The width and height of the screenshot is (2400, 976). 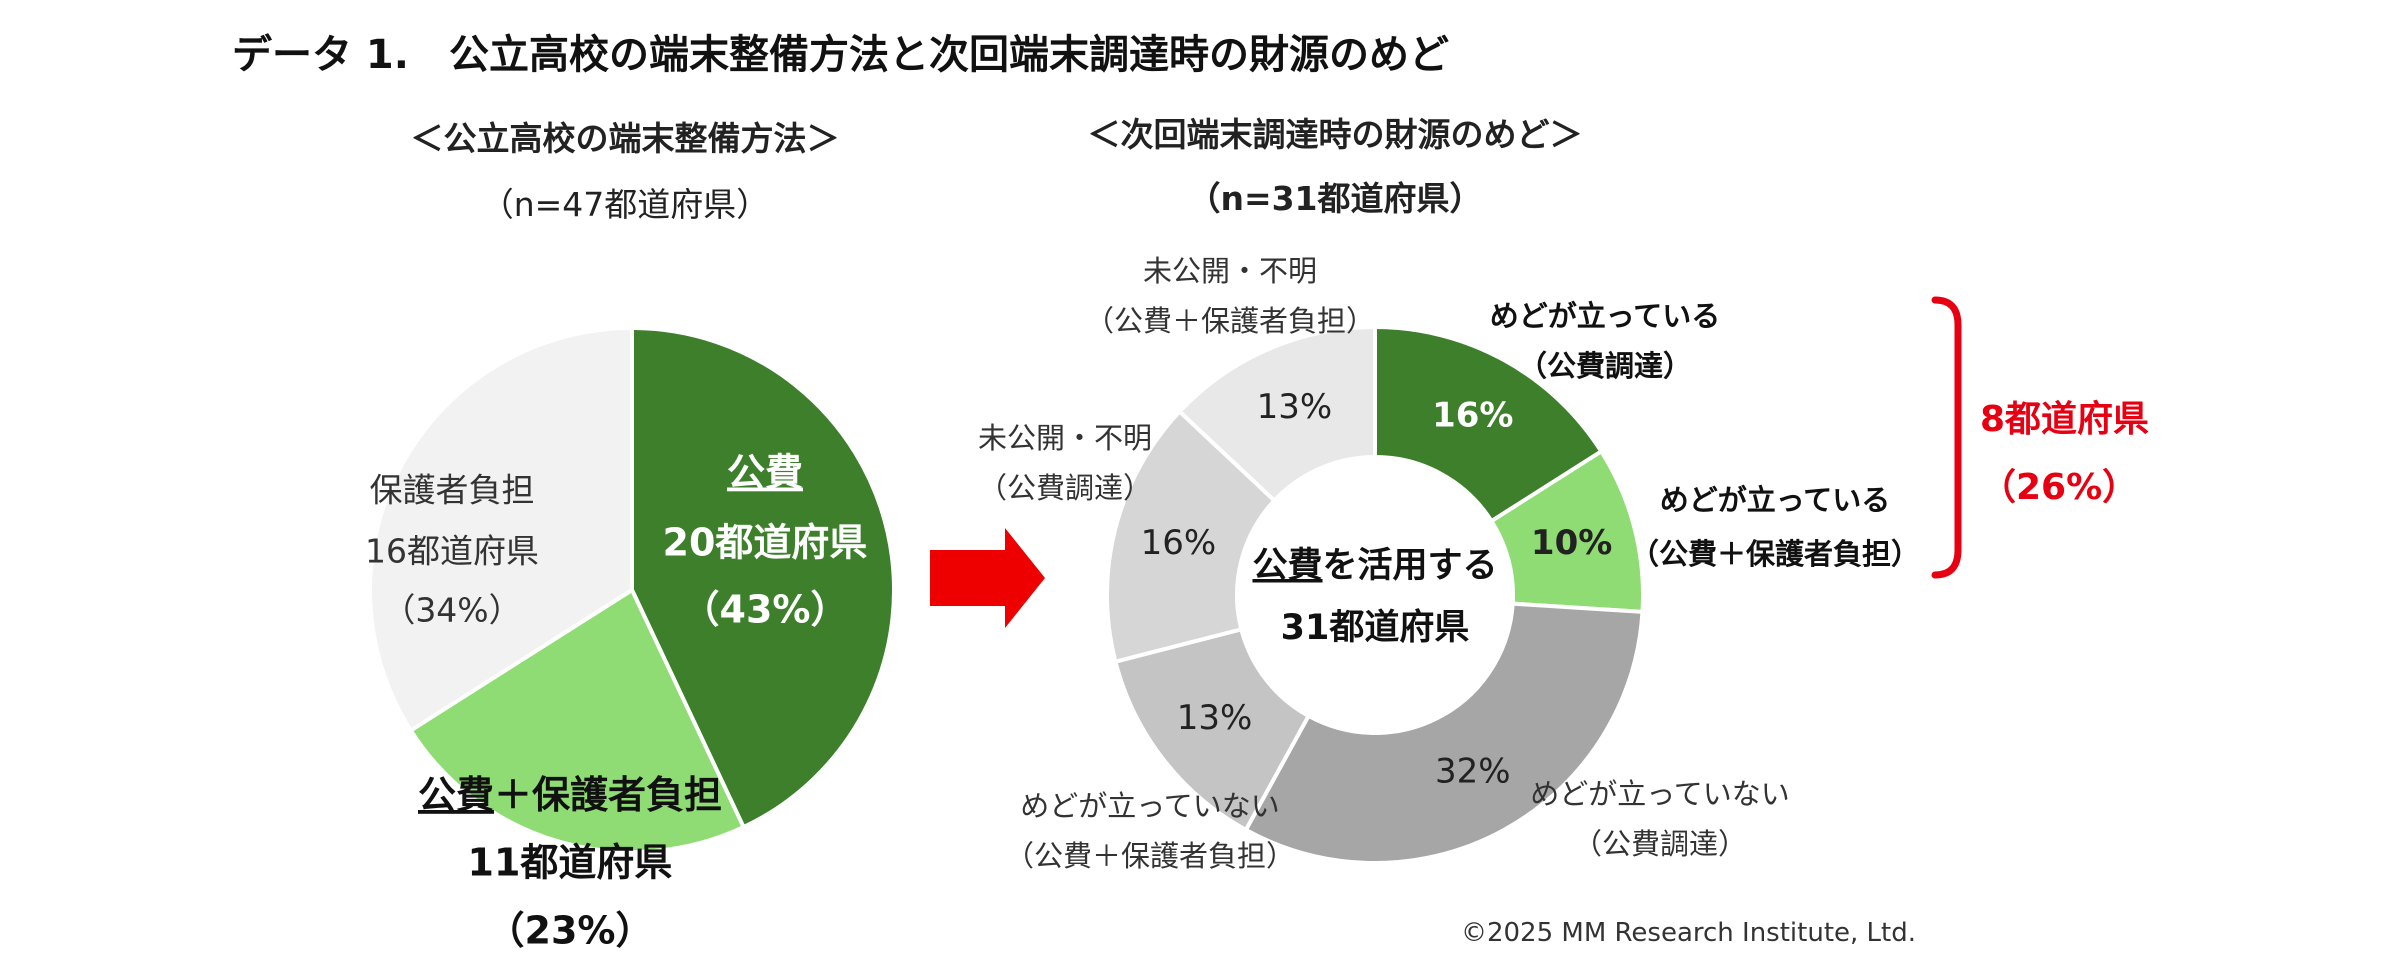 I want to click on donut-center-label: 公費を活用する, so click(x=1374, y=566).